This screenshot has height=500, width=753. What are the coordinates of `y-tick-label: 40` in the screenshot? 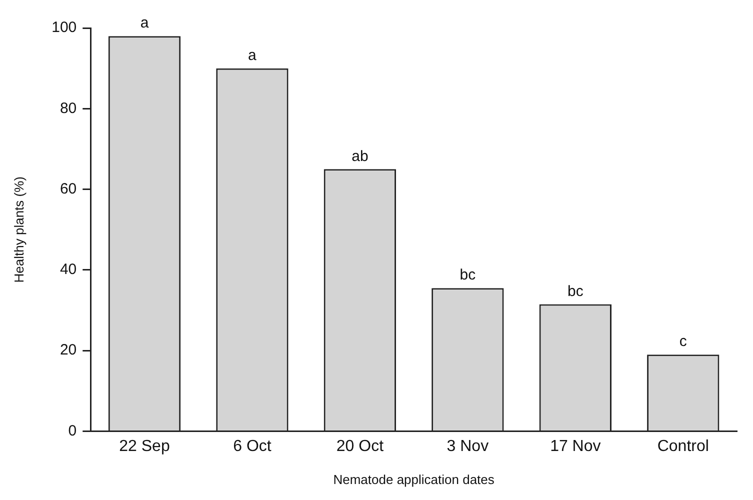 It's located at (68, 269).